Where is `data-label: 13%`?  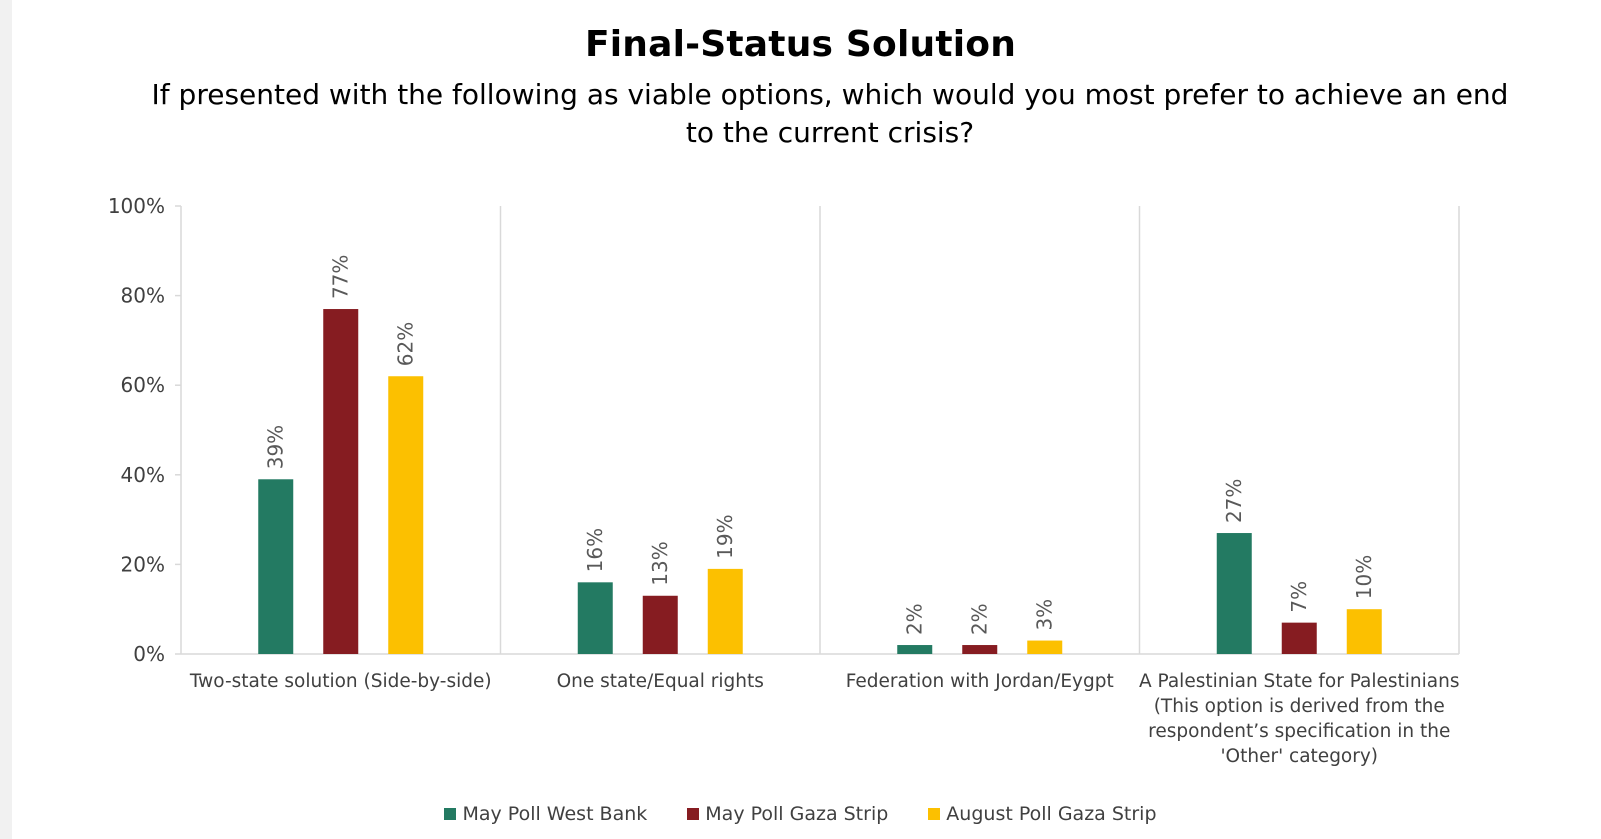
data-label: 13% is located at coordinates (660, 563).